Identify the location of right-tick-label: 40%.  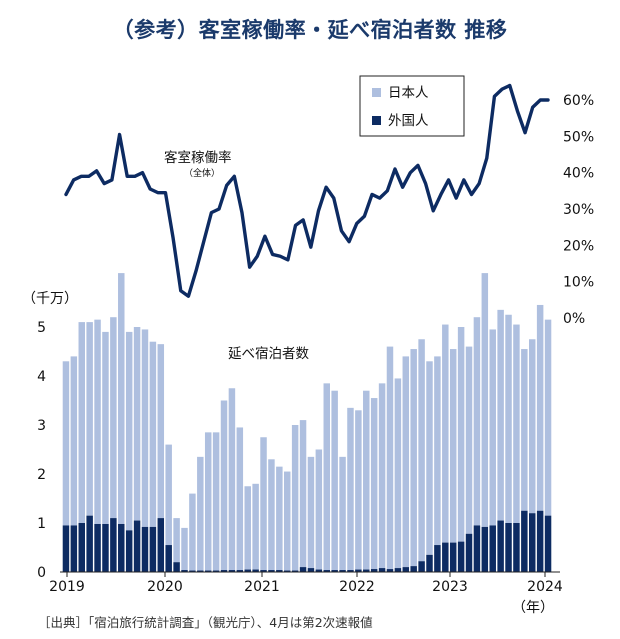
(578, 174).